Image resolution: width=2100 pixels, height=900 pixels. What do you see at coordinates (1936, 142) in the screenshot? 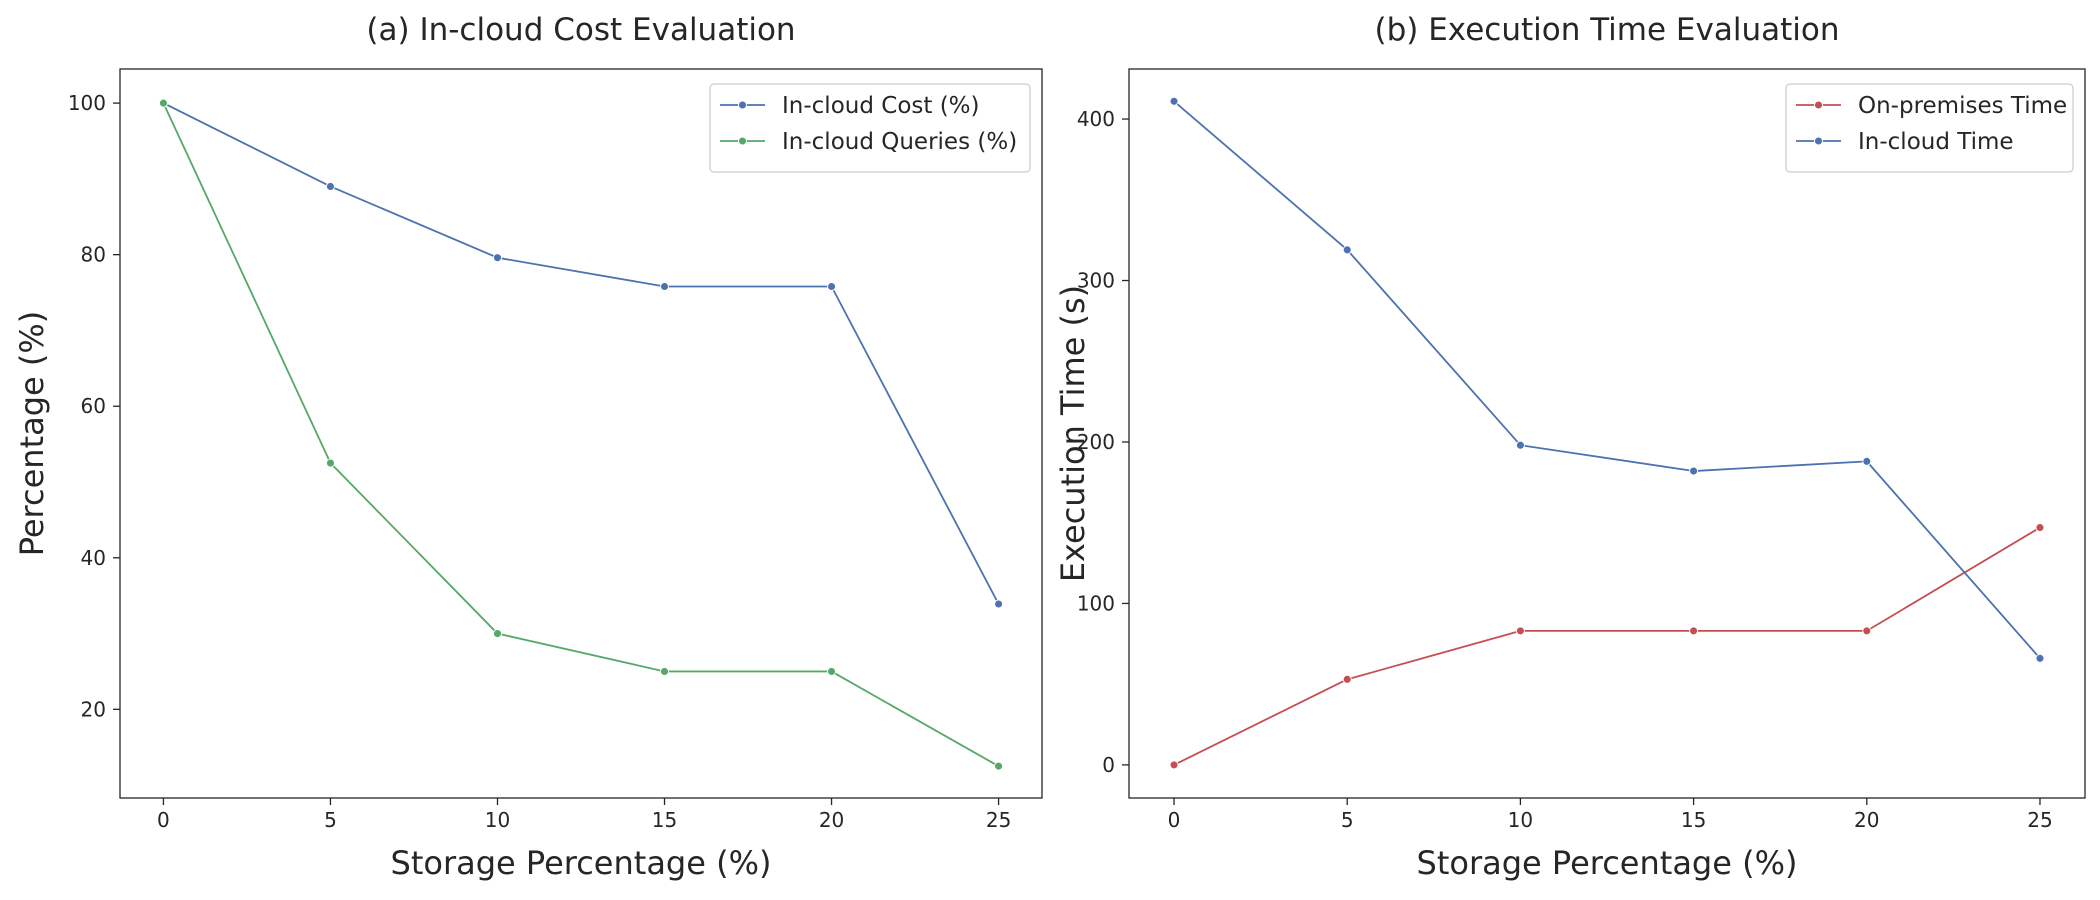
I see `legend-label: In-cloud Time` at bounding box center [1936, 142].